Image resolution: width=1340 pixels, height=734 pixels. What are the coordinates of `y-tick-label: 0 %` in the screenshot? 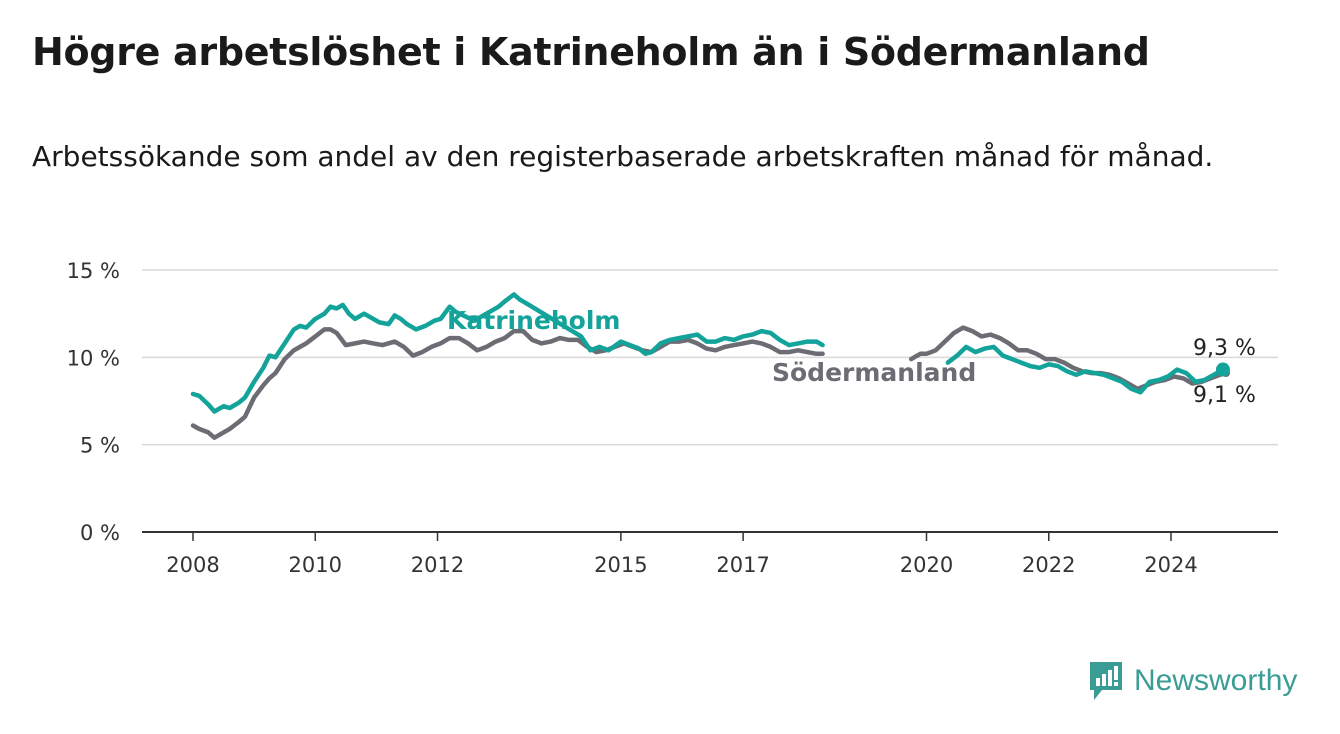 It's located at (100, 533).